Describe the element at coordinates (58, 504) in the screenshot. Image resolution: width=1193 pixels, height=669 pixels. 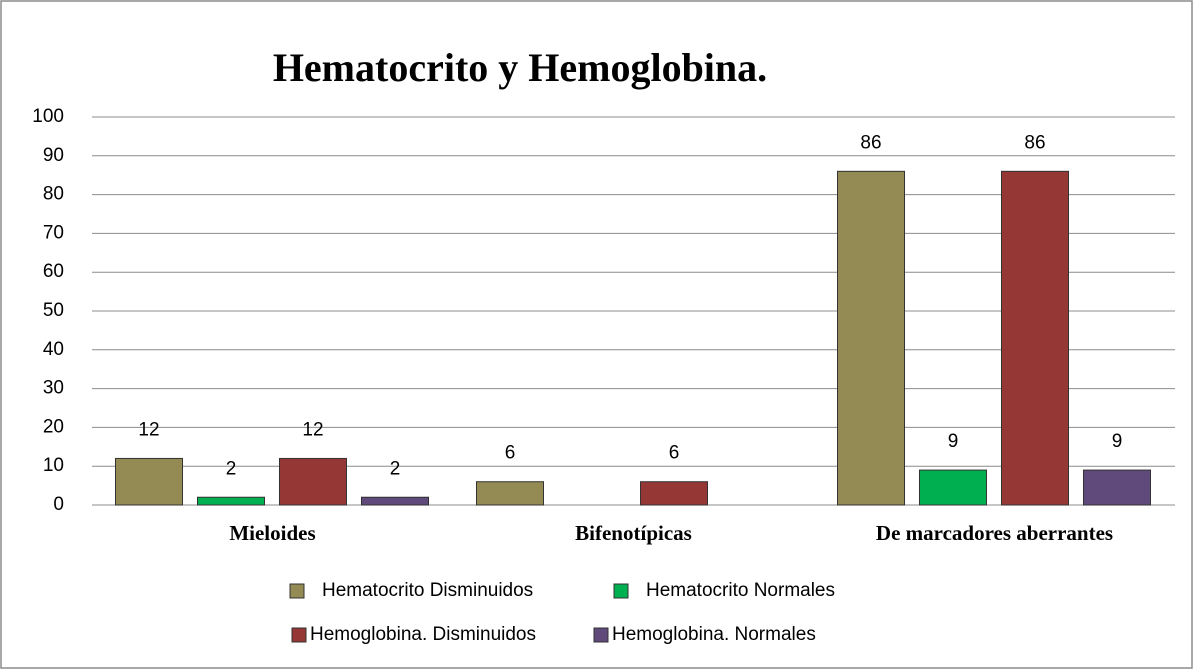
I see `y-tick-label: 0` at that location.